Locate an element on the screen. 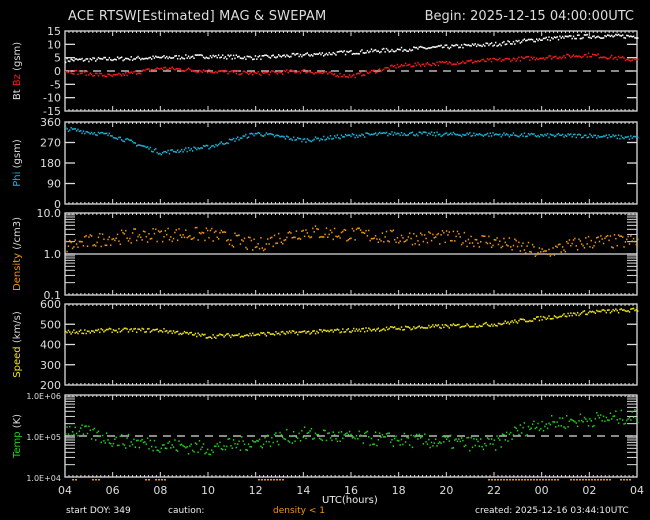  y-tick-label: -5 is located at coordinates (55, 84).